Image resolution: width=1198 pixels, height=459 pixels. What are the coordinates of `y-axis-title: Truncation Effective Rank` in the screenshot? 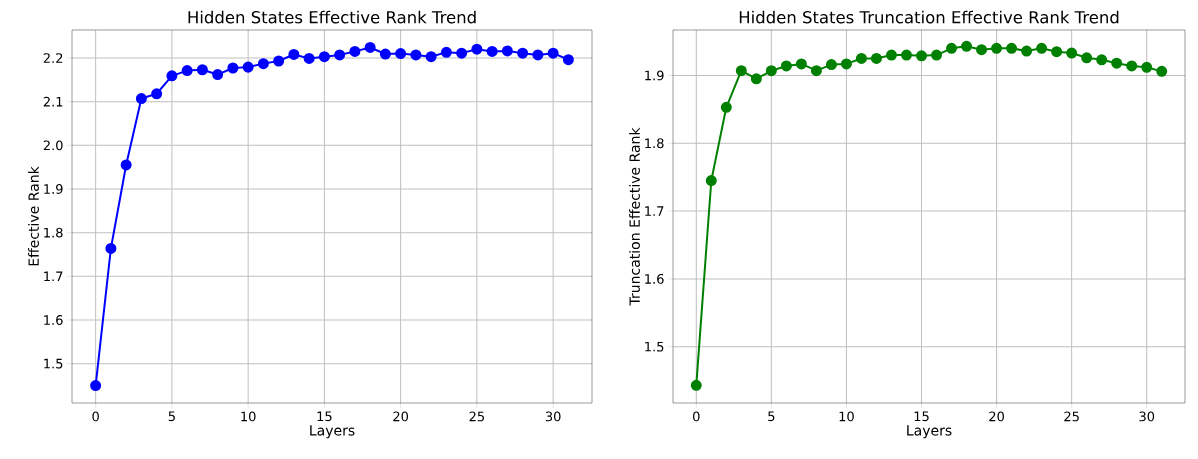 It's located at (634, 216).